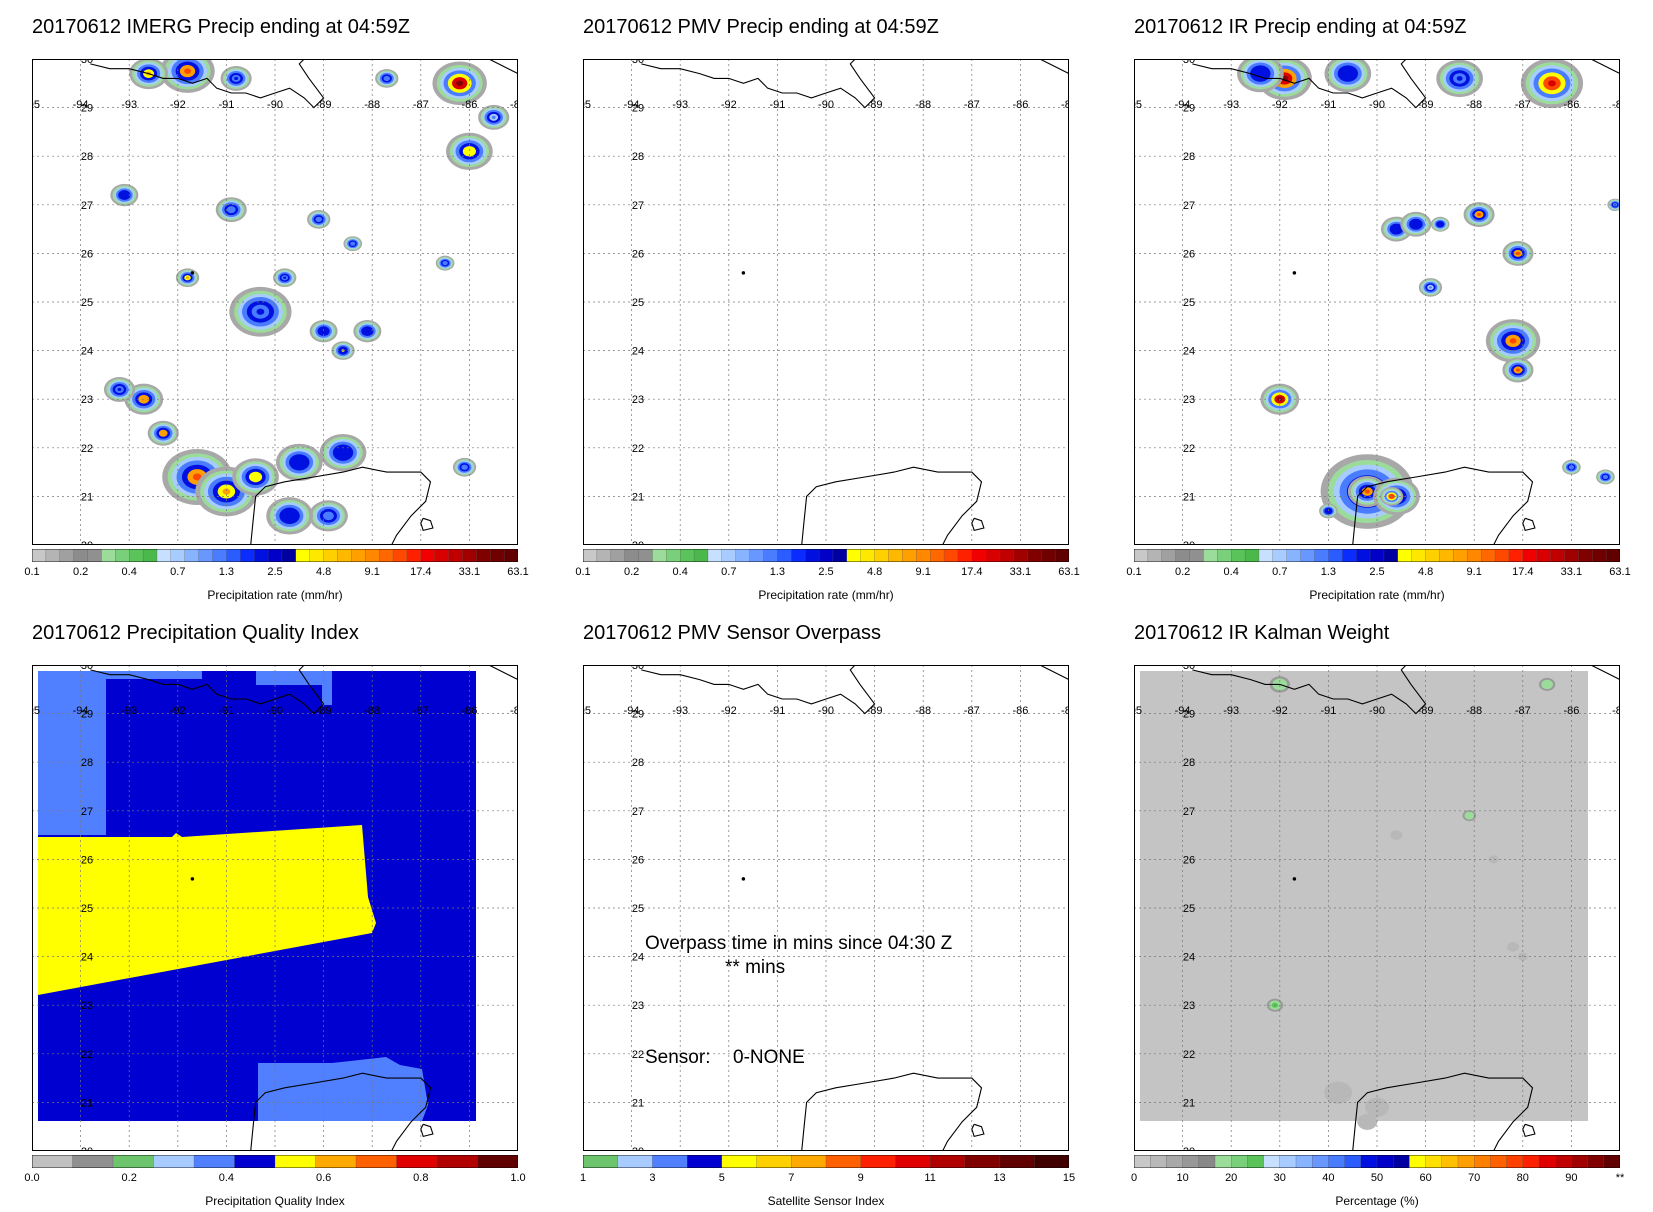  Describe the element at coordinates (755, 967) in the screenshot. I see `overpass-value-text: ** mins` at that location.